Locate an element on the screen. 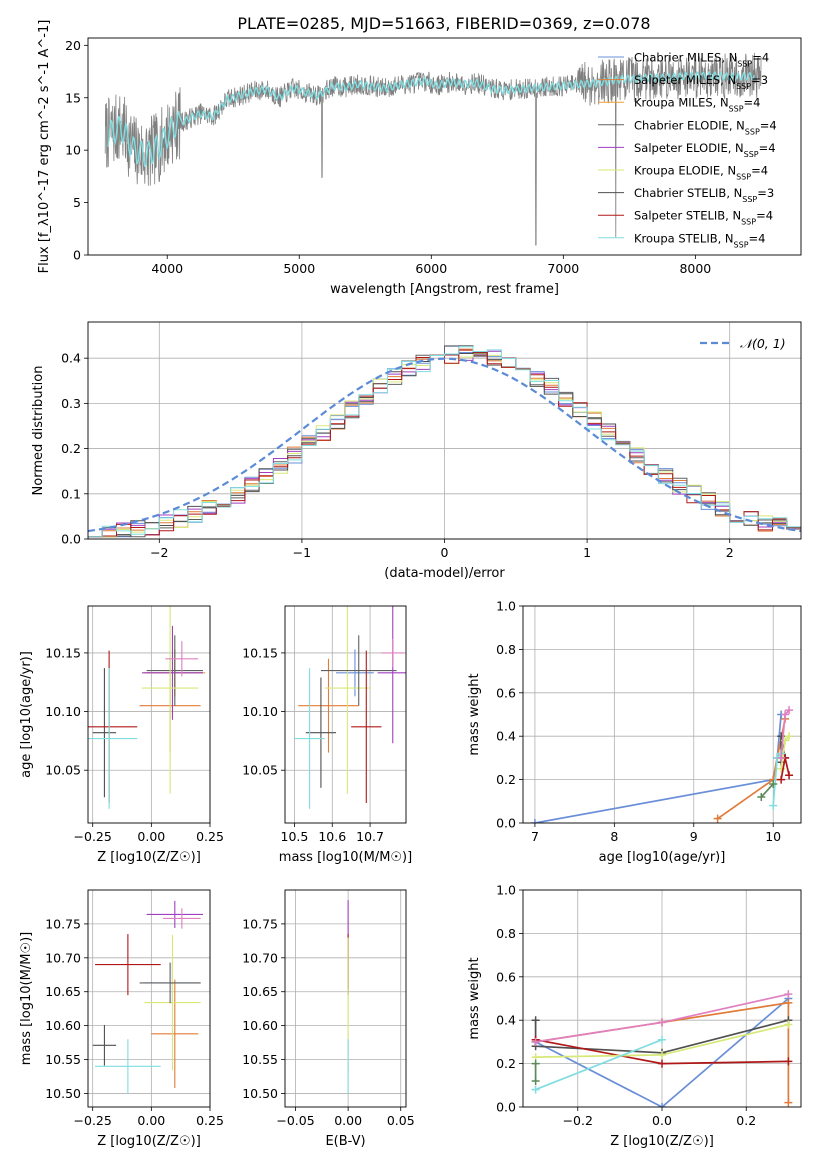 This screenshot has height=1170, width=819. legend-label-3: Chabrier ELODIE, NSSP=4 is located at coordinates (705, 127).